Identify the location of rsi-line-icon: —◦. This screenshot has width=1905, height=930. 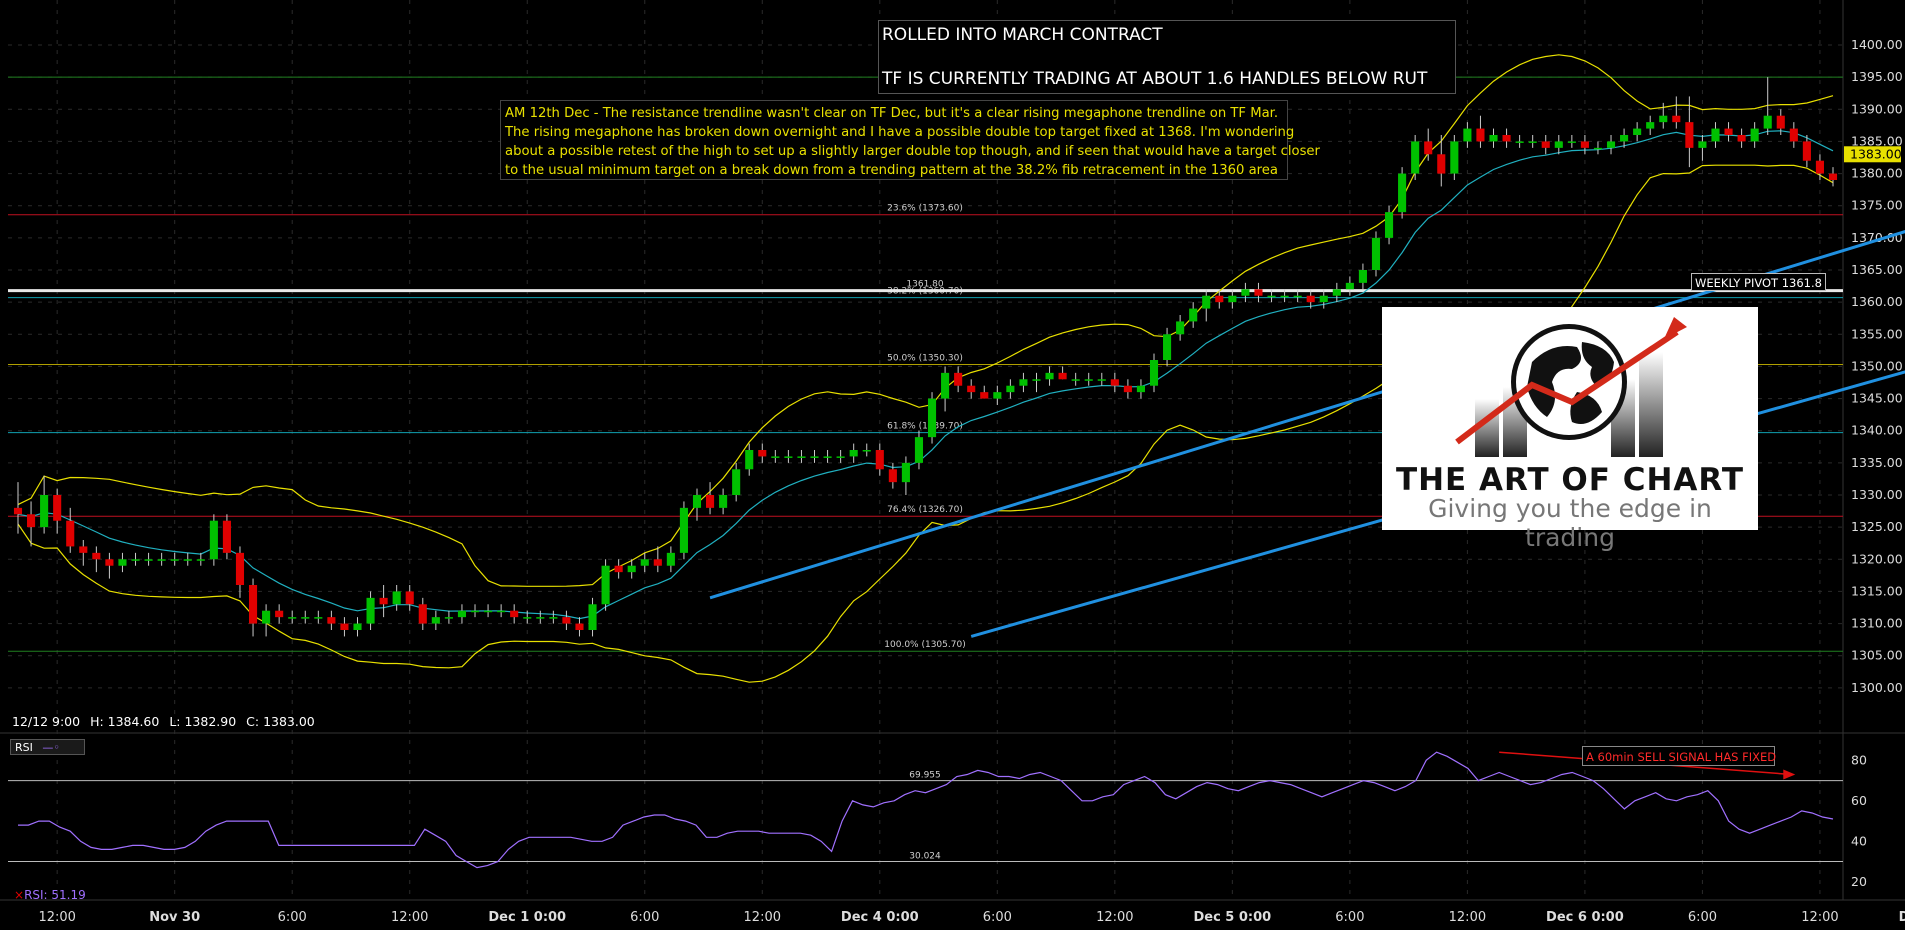
(51, 747).